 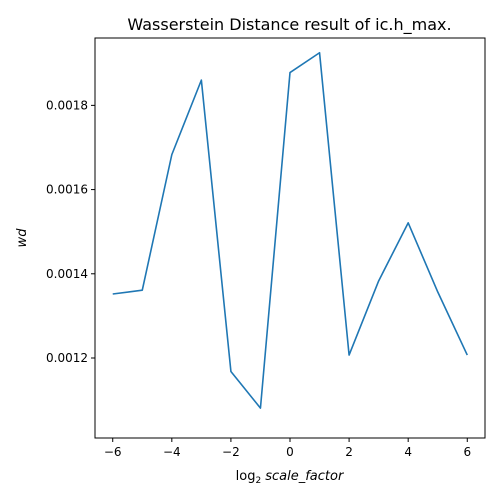 What do you see at coordinates (22, 238) in the screenshot?
I see `y-axis-label: wd` at bounding box center [22, 238].